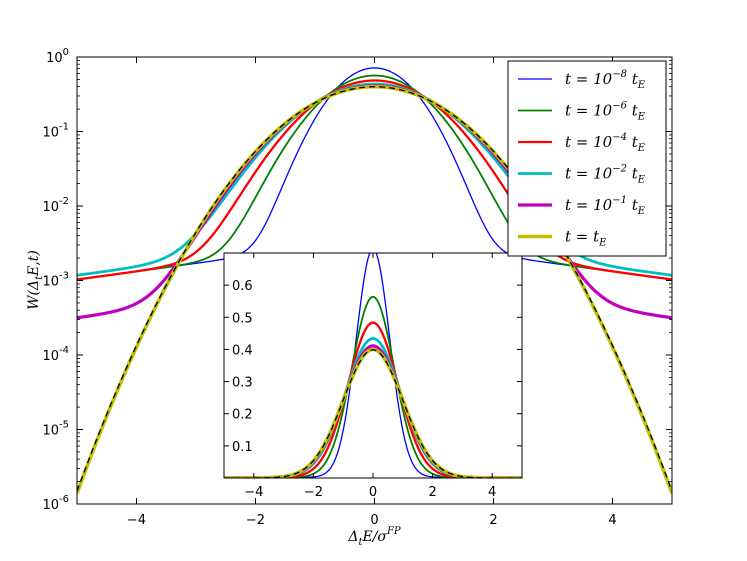 The image size is (747, 561). Describe the element at coordinates (55, 429) in the screenshot. I see `main-y-tick-label: 10⁻⁵` at that location.